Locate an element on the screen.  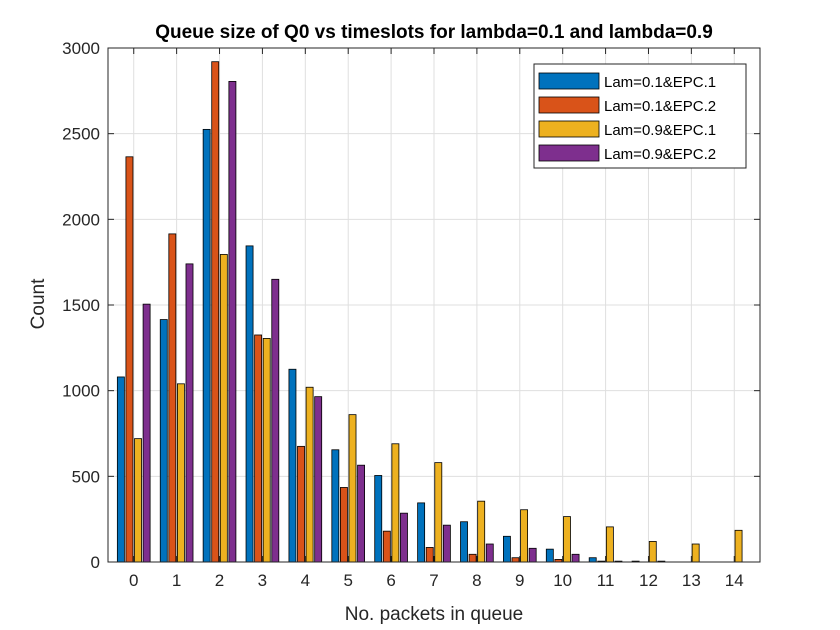
x-tick-label: 11 is located at coordinates (606, 580).